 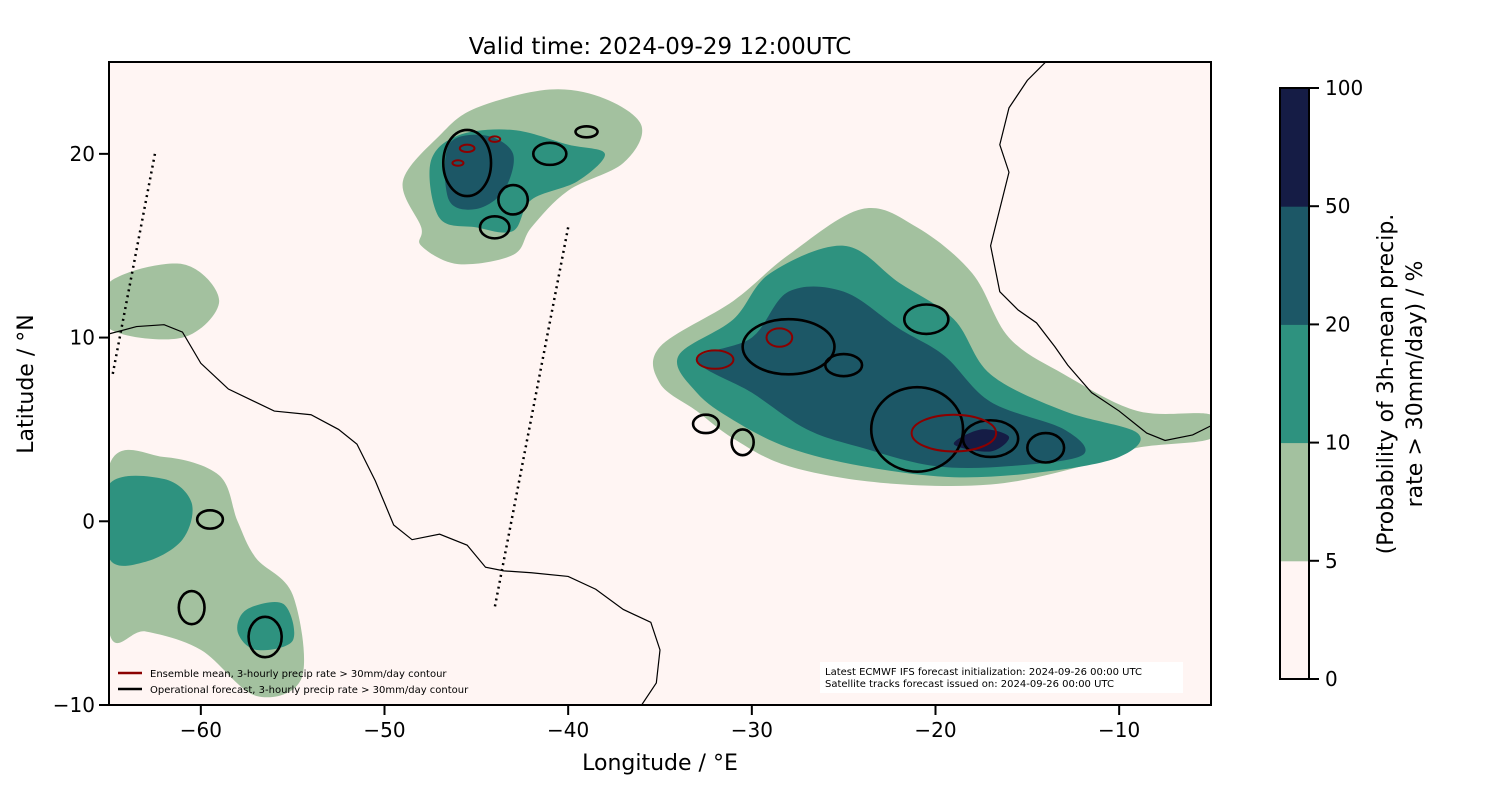 I want to click on x-tick-label: −30, so click(x=752, y=730).